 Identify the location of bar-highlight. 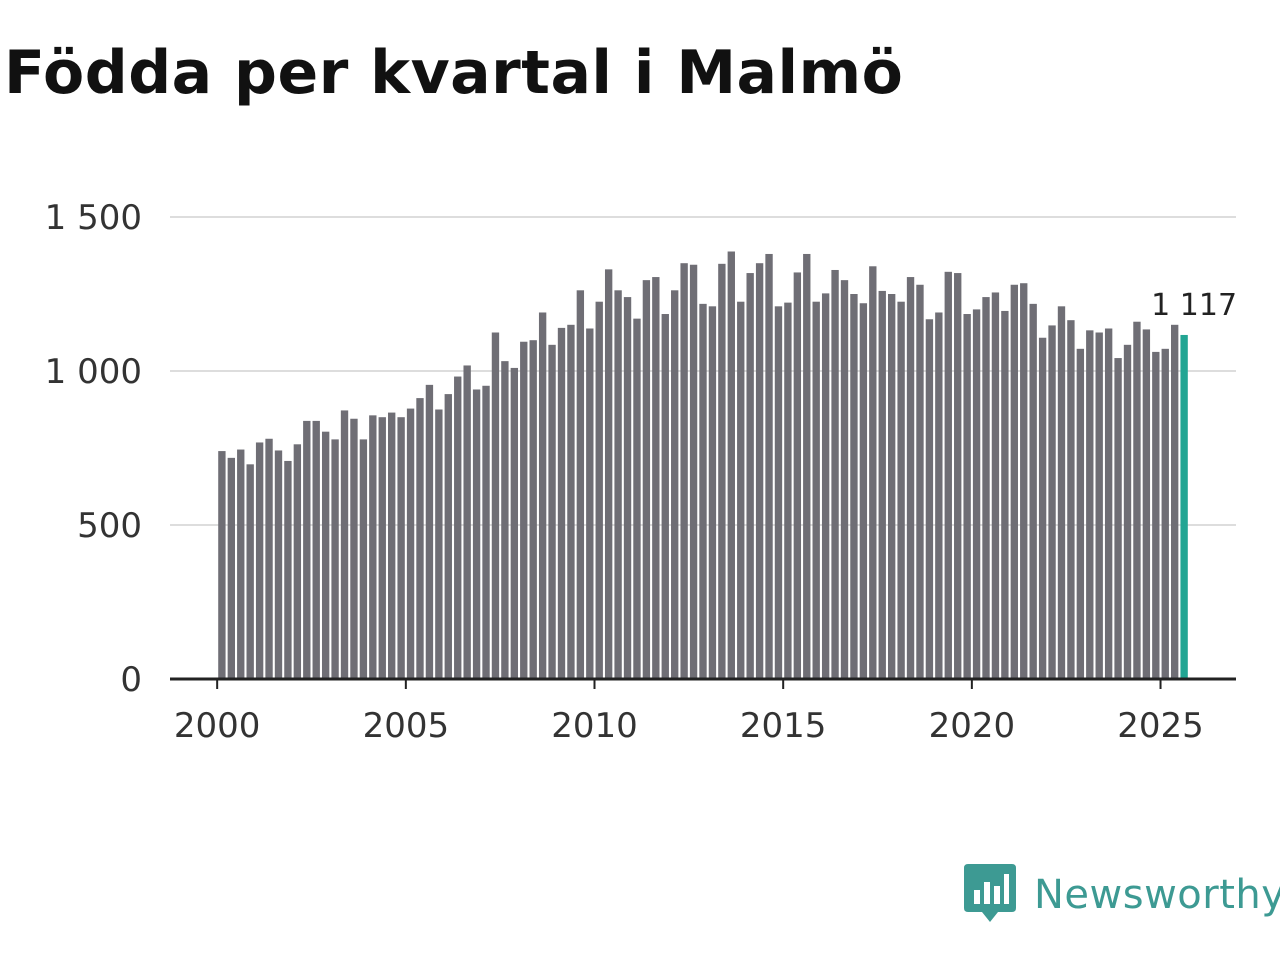
(1184, 506).